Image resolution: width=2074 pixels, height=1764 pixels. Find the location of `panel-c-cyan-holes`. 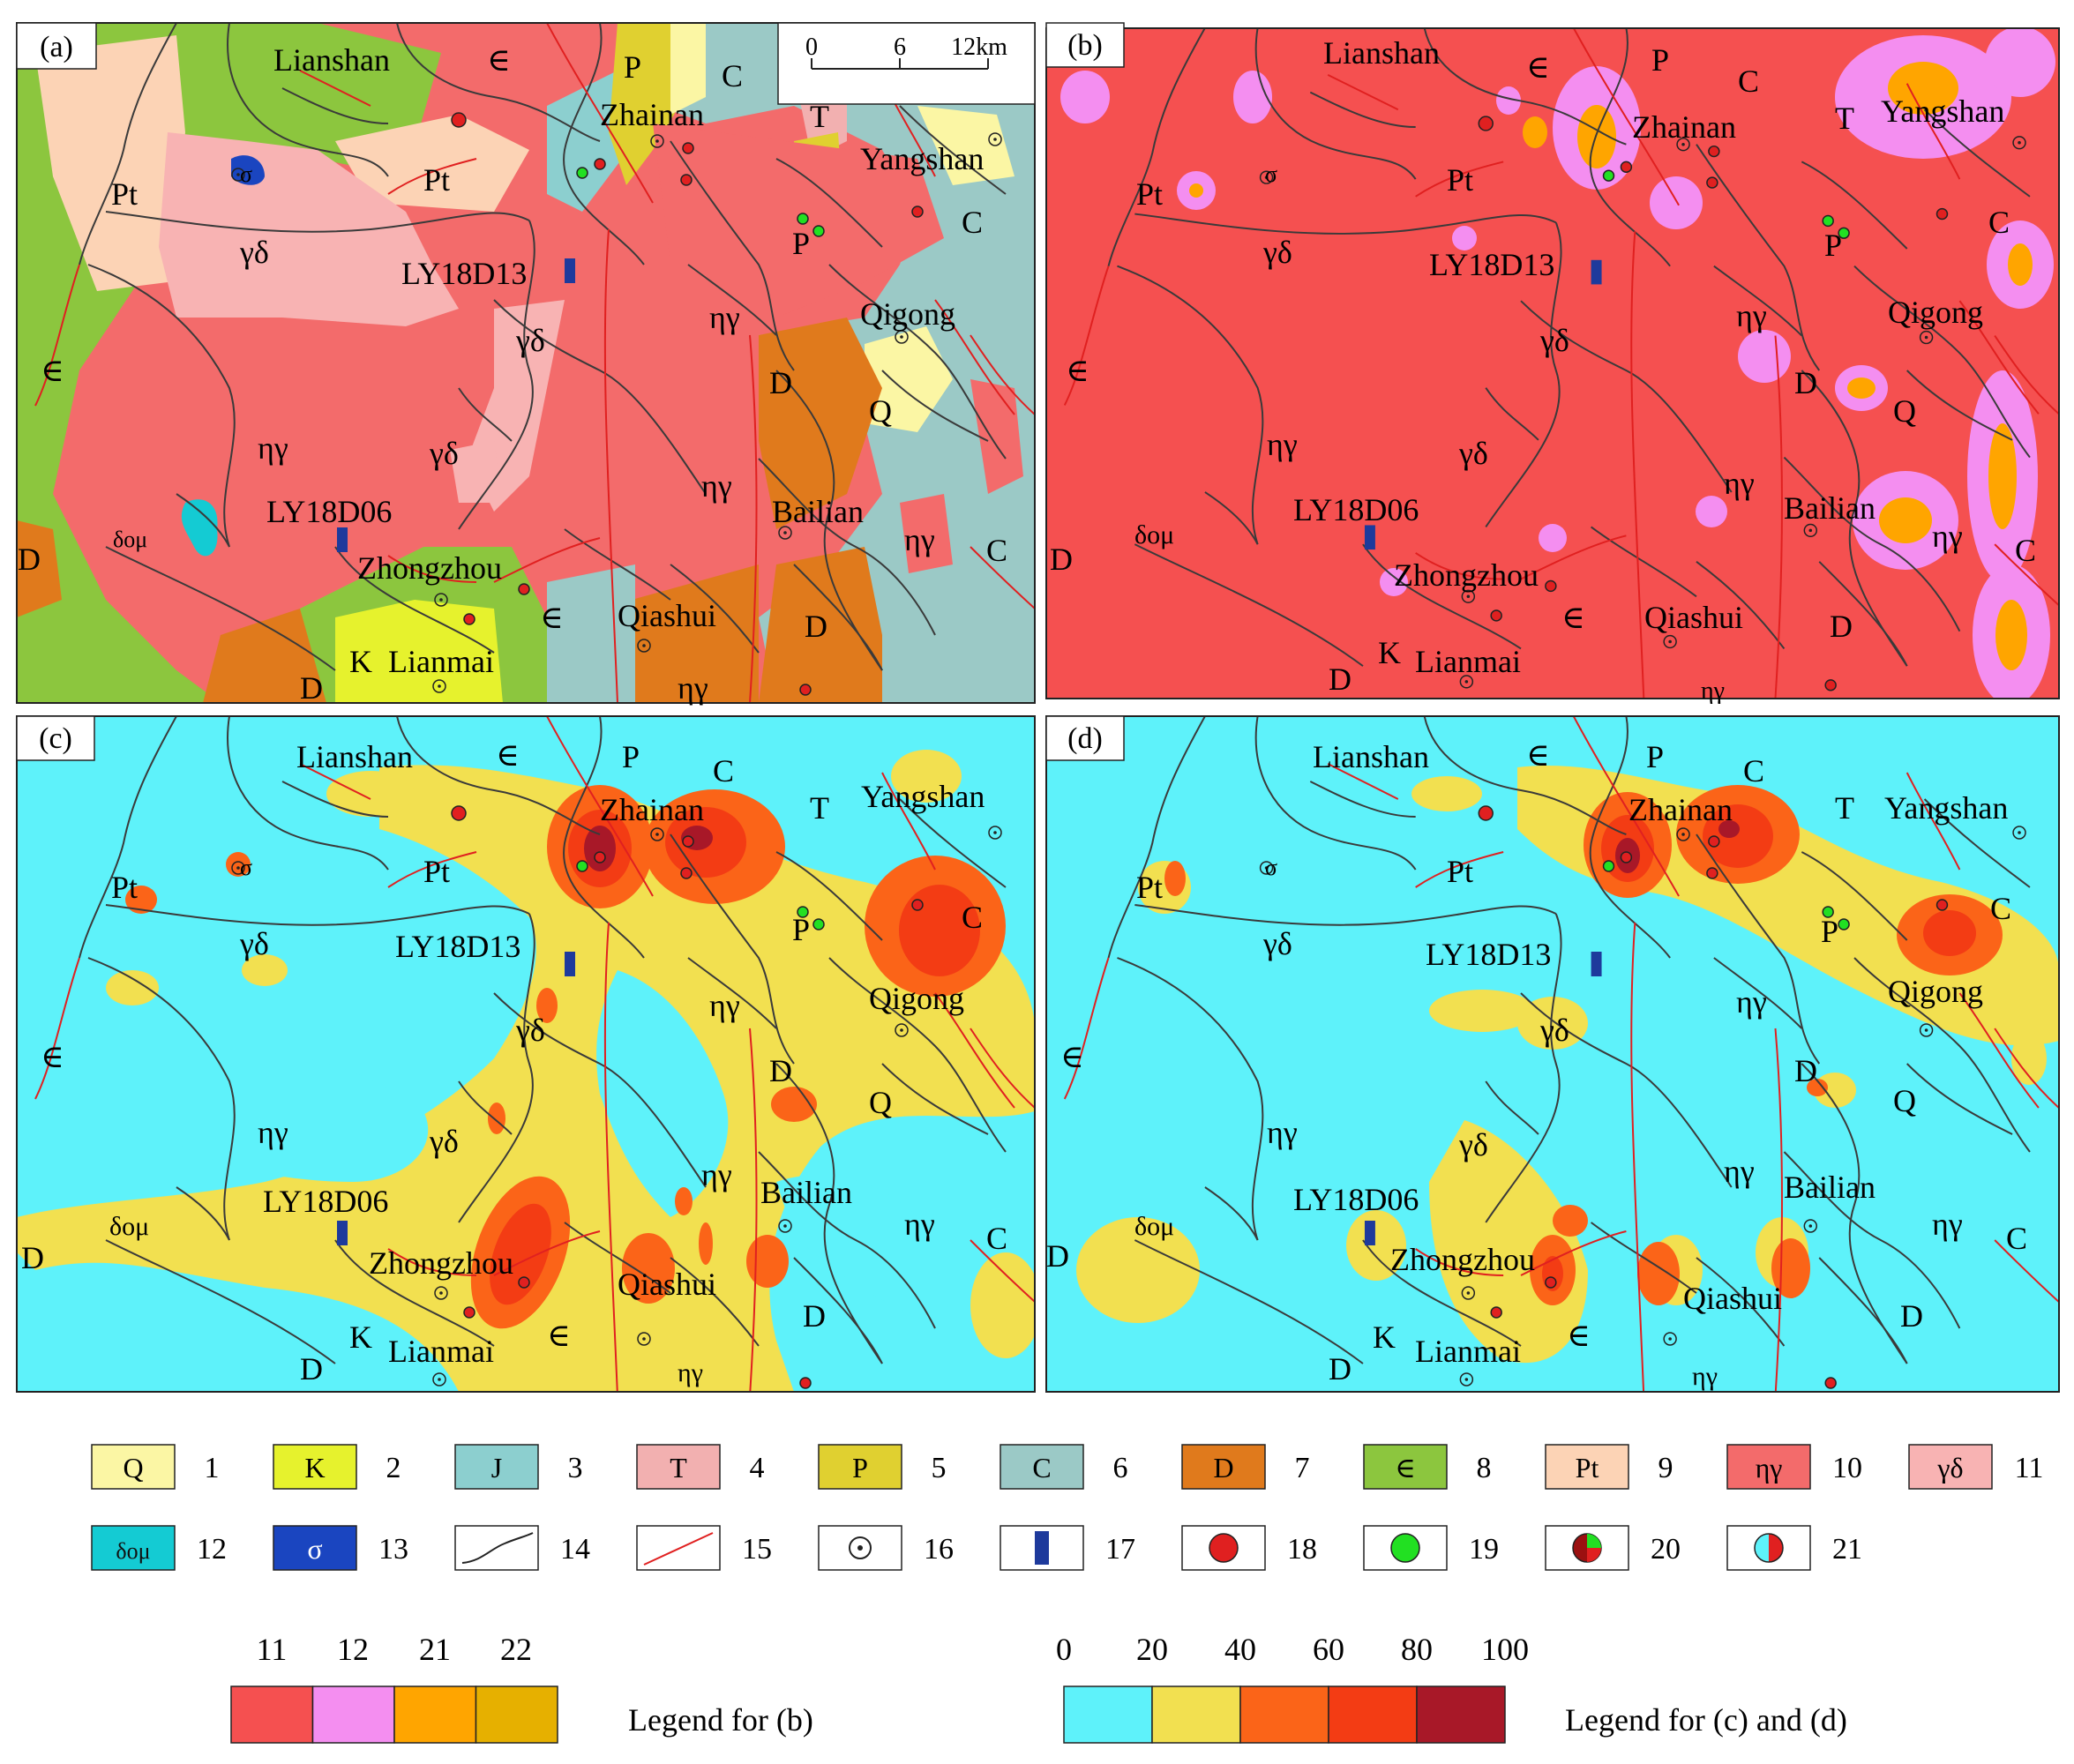

panel-c-cyan-holes is located at coordinates (557, 1146).